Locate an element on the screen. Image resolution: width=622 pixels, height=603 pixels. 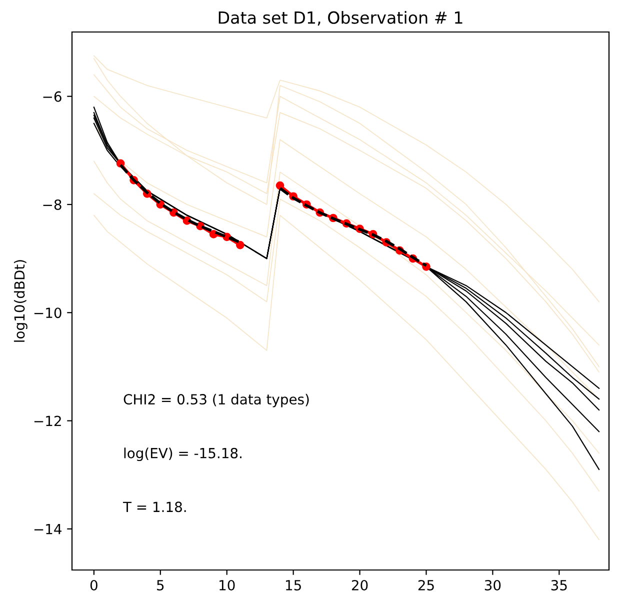
y-tick-label: −12 is located at coordinates (47, 421).